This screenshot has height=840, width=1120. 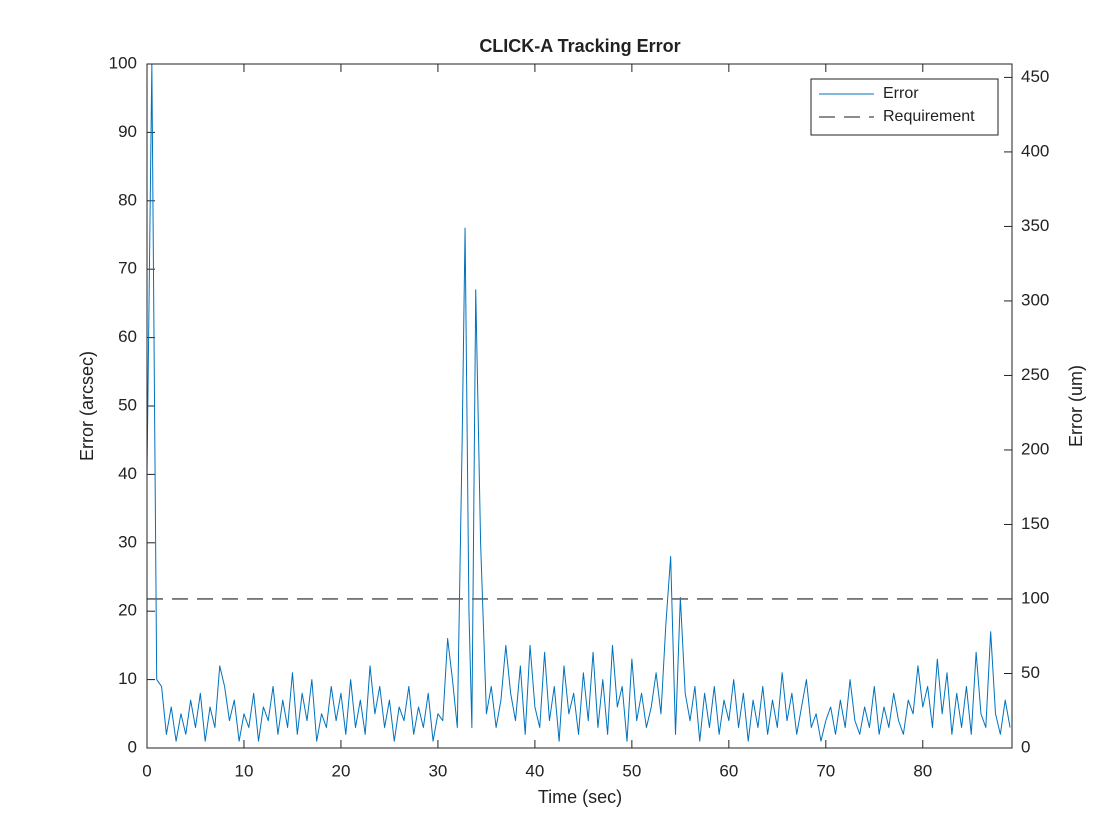 What do you see at coordinates (127, 610) in the screenshot?
I see `y-tick-label: 20` at bounding box center [127, 610].